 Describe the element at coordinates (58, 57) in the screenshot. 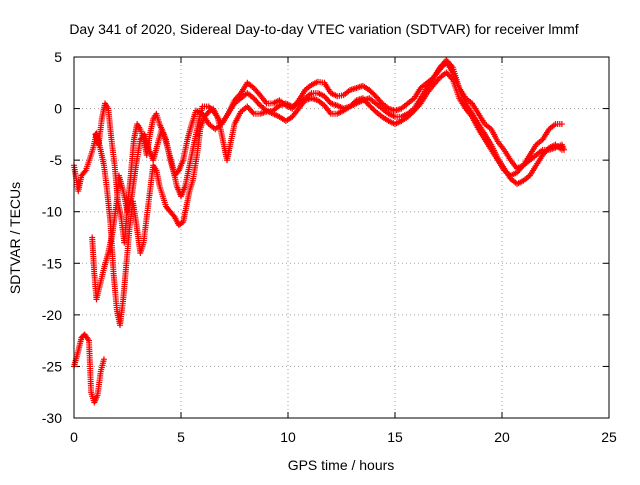

I see `y-tick-label: 5` at that location.